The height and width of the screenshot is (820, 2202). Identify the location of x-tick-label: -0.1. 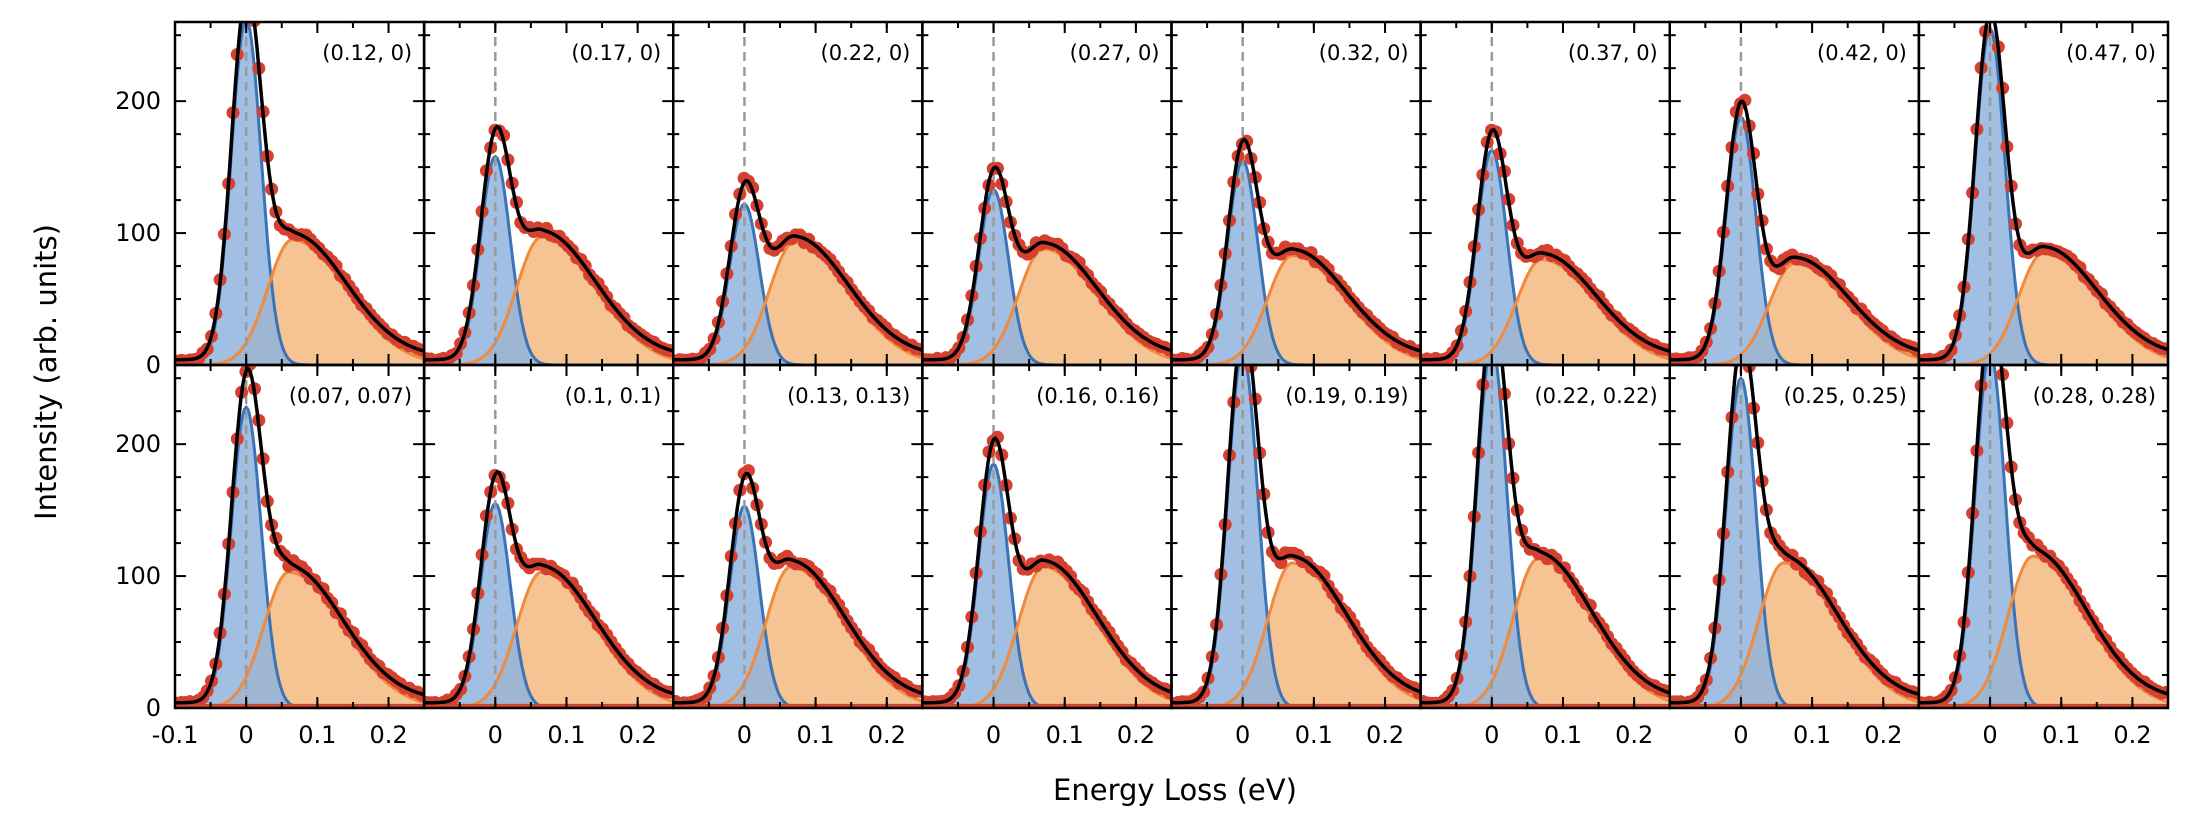
(175, 735).